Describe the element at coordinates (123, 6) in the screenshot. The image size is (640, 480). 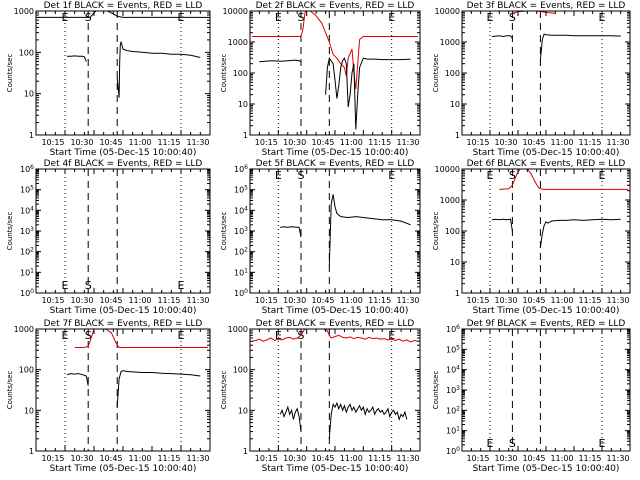
I see `panel-title: Det 1f BLACK = Events, RED = LLD` at that location.